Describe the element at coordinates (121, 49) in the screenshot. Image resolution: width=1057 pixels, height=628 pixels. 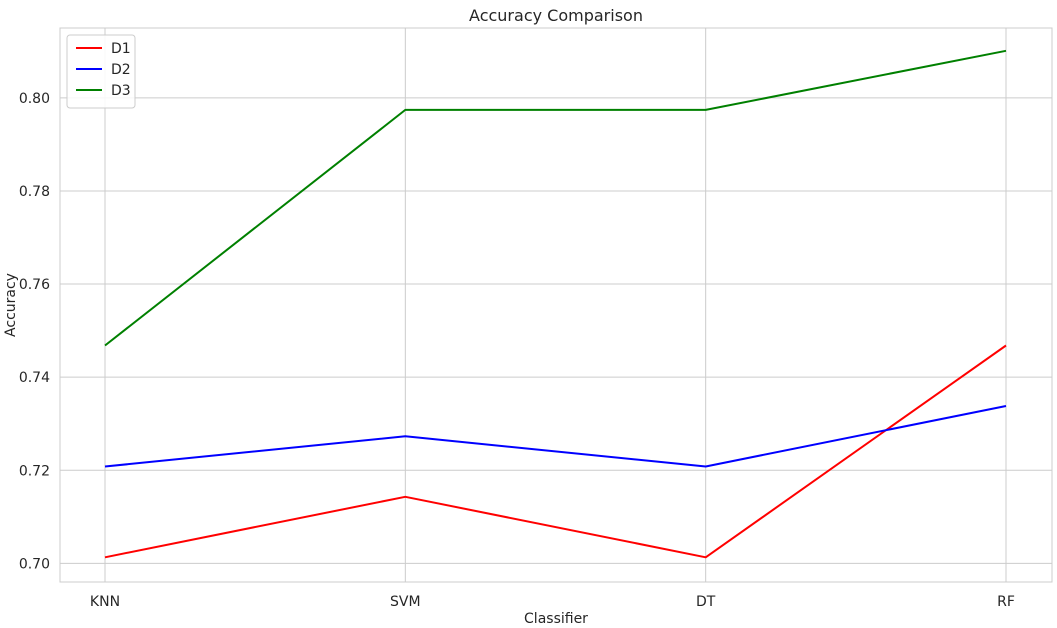
I see `legend-label: D1` at that location.